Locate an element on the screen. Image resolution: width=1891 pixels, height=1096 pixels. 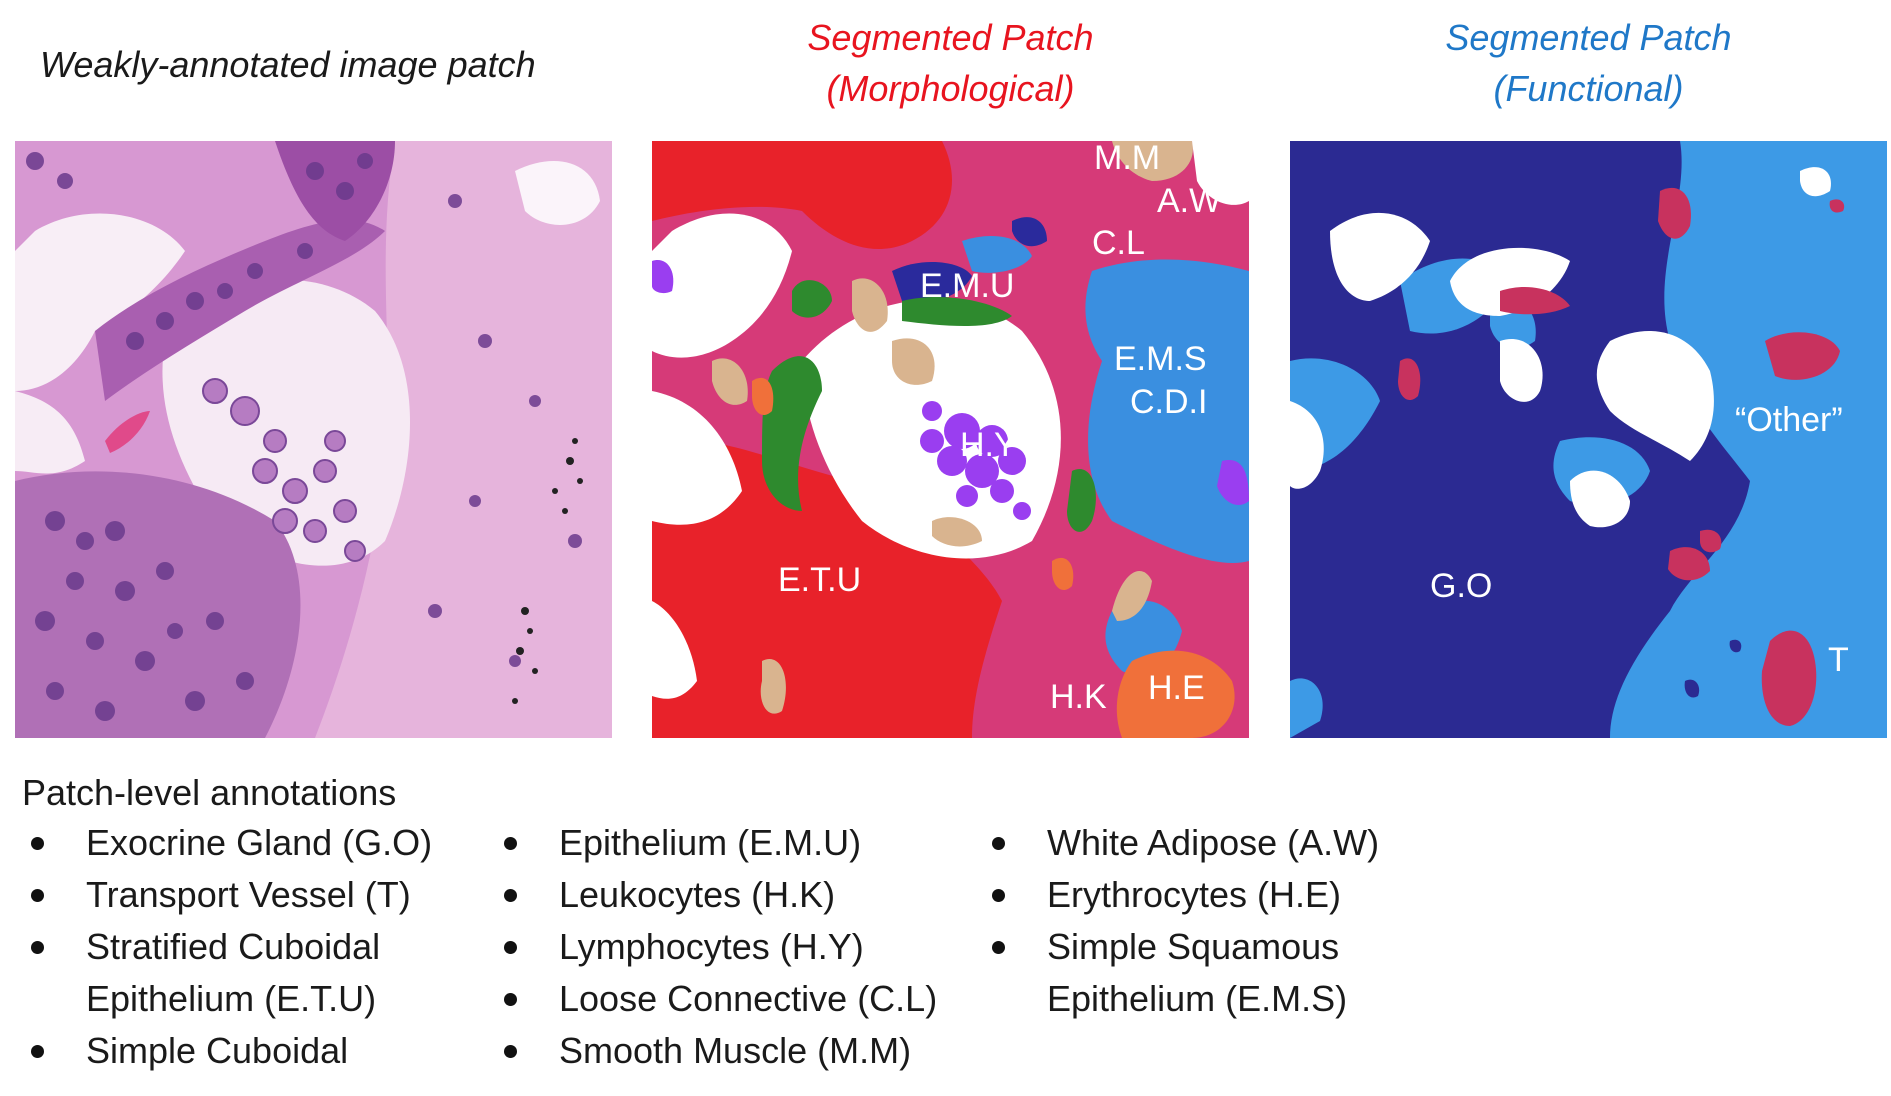
label-transport-vessel: T is located at coordinates (1838, 660).